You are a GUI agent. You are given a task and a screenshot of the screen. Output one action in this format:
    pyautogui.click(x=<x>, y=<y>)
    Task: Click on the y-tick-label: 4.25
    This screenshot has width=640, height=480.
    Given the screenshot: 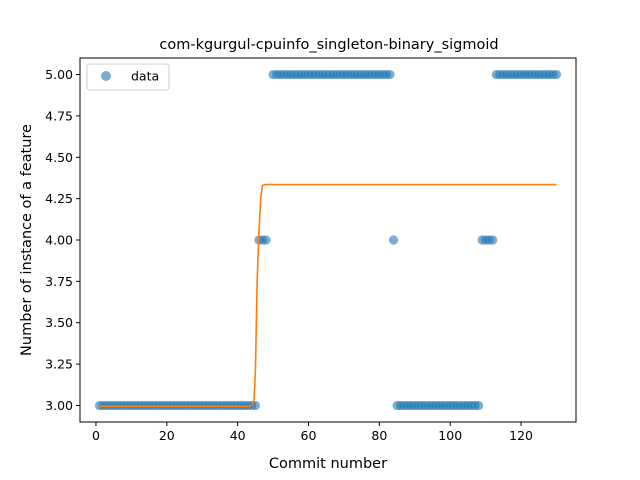 What is the action you would take?
    pyautogui.click(x=59, y=198)
    